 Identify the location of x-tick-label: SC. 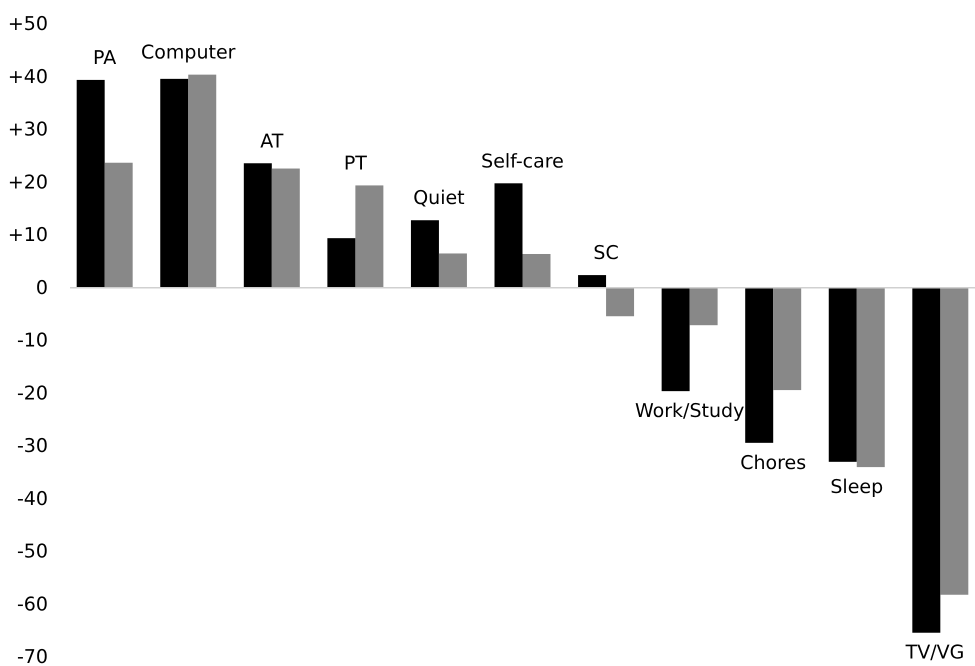
(606, 253).